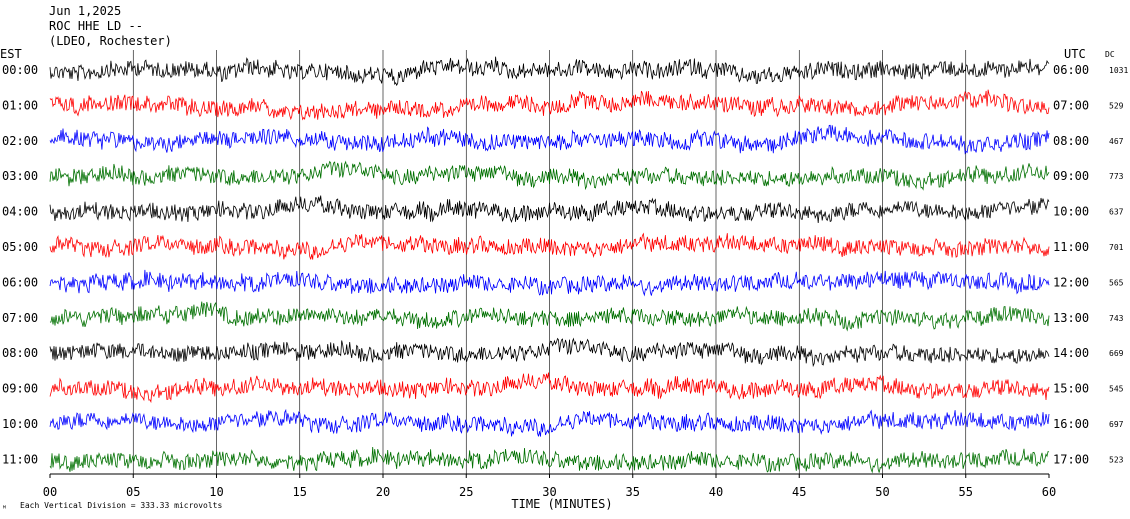 The image size is (1130, 519). Describe the element at coordinates (1116, 459) in the screenshot. I see `row-dc-value: 523` at that location.